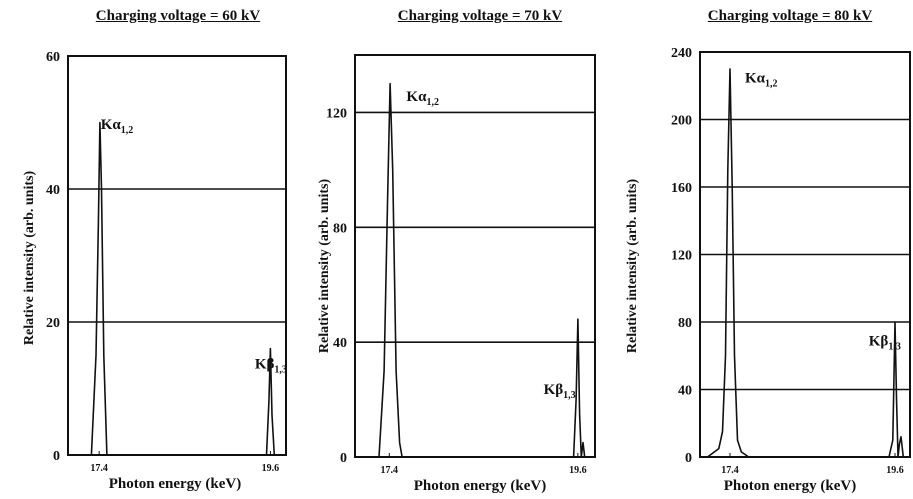  What do you see at coordinates (480, 16) in the screenshot?
I see `chart-title: Charging voltage = 70 kV` at bounding box center [480, 16].